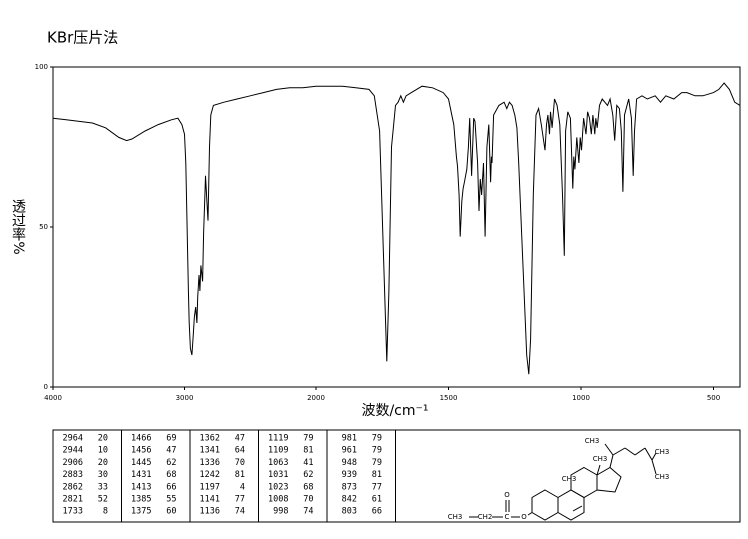  Describe the element at coordinates (141, 487) in the screenshot. I see `peak-wavenumber: 1413` at that location.